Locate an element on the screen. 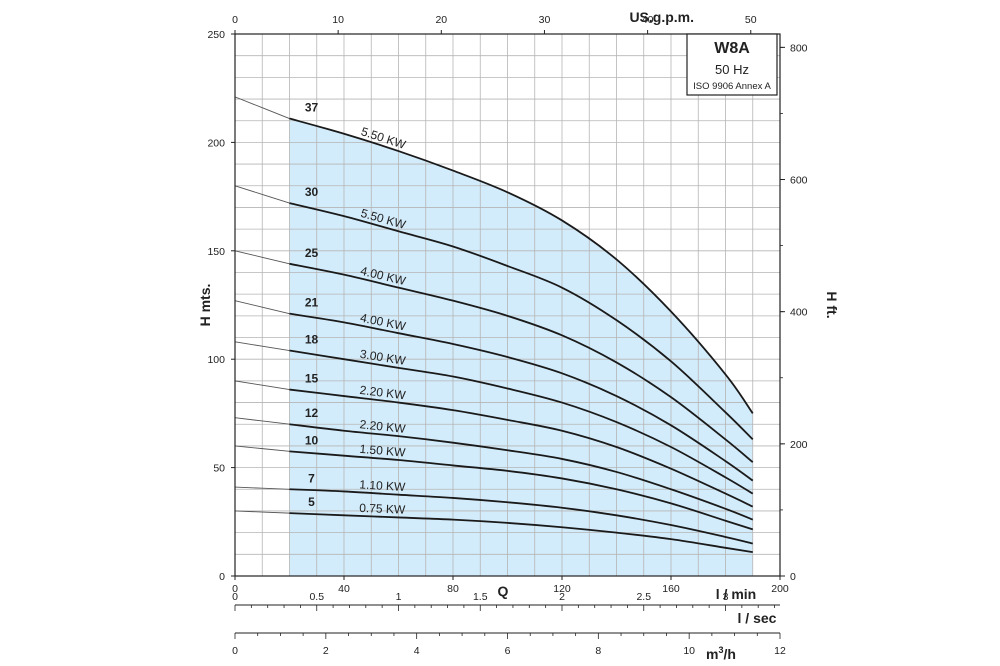 The width and height of the screenshot is (1000, 666). y2-tick-label: 800 is located at coordinates (799, 48).